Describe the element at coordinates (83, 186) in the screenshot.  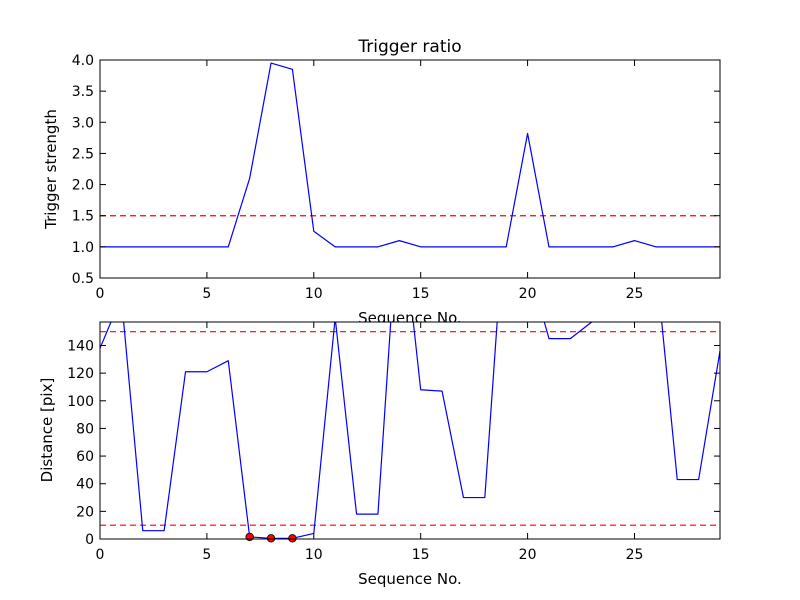
I see `y-tick-label: 2.0` at that location.